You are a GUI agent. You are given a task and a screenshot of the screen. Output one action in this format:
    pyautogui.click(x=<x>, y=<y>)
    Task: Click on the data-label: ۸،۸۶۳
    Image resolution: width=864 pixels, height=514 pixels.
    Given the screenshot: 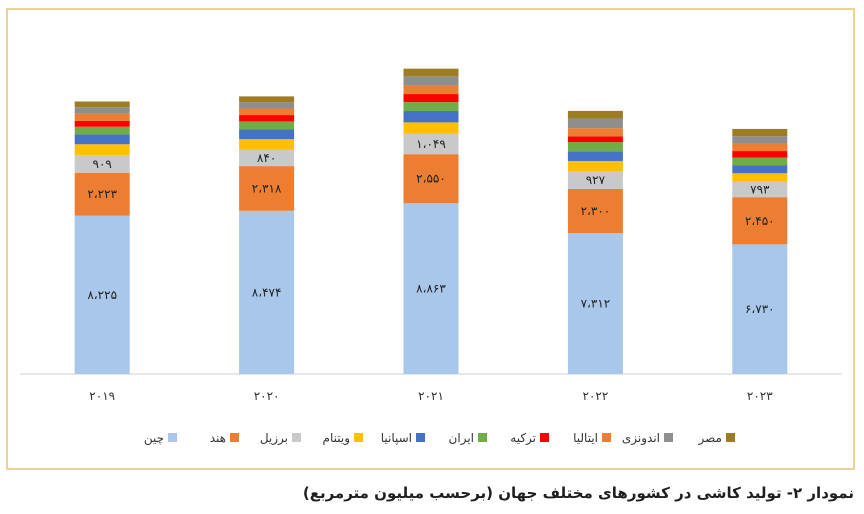 What is the action you would take?
    pyautogui.click(x=431, y=289)
    